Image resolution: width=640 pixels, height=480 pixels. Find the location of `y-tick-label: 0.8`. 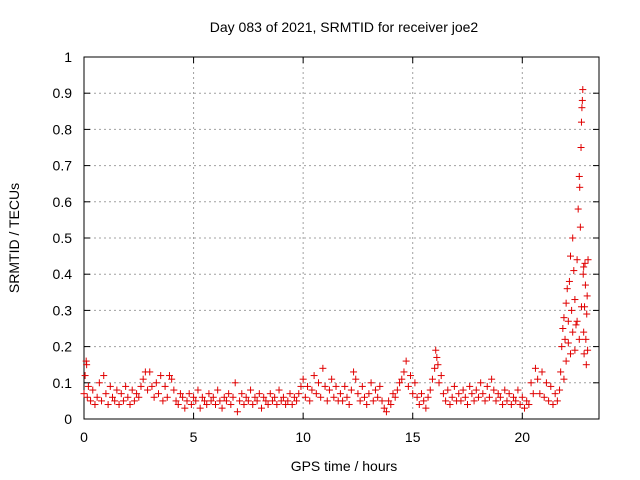

y-tick-label: 0.8 is located at coordinates (63, 129).